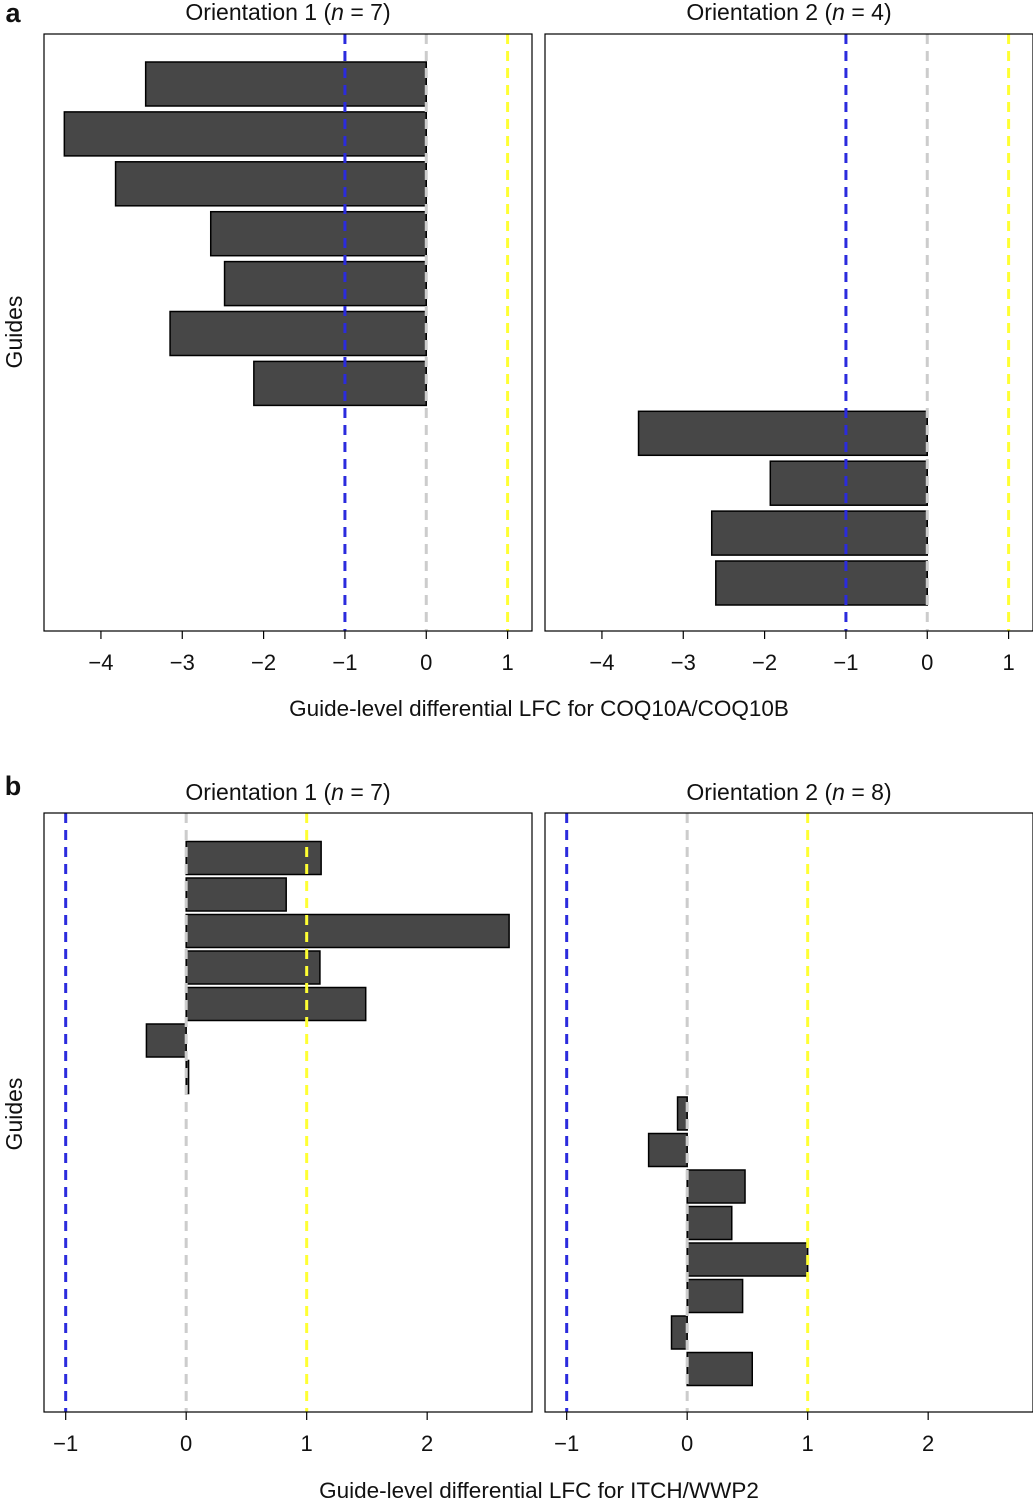  I want to click on subplot-title: Orientation 2 (n = 4), so click(788, 12).